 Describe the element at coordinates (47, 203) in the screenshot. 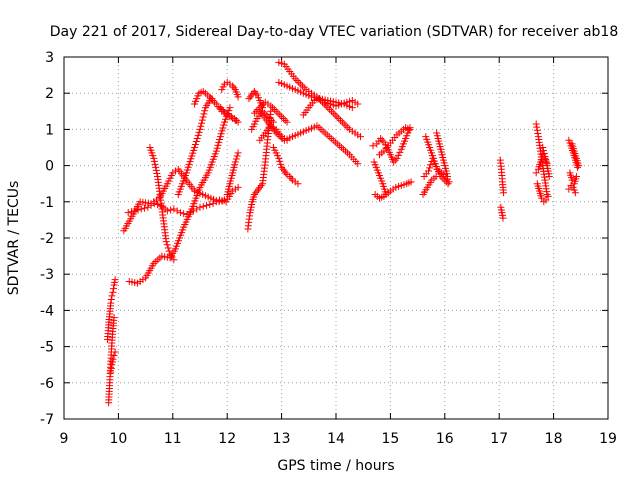

I see `y-tick-label: -1` at that location.